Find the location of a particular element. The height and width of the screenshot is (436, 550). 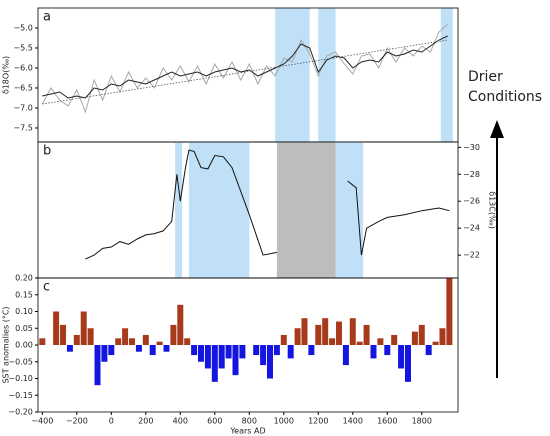

y-tick-label: −5.0 is located at coordinates (22, 28).